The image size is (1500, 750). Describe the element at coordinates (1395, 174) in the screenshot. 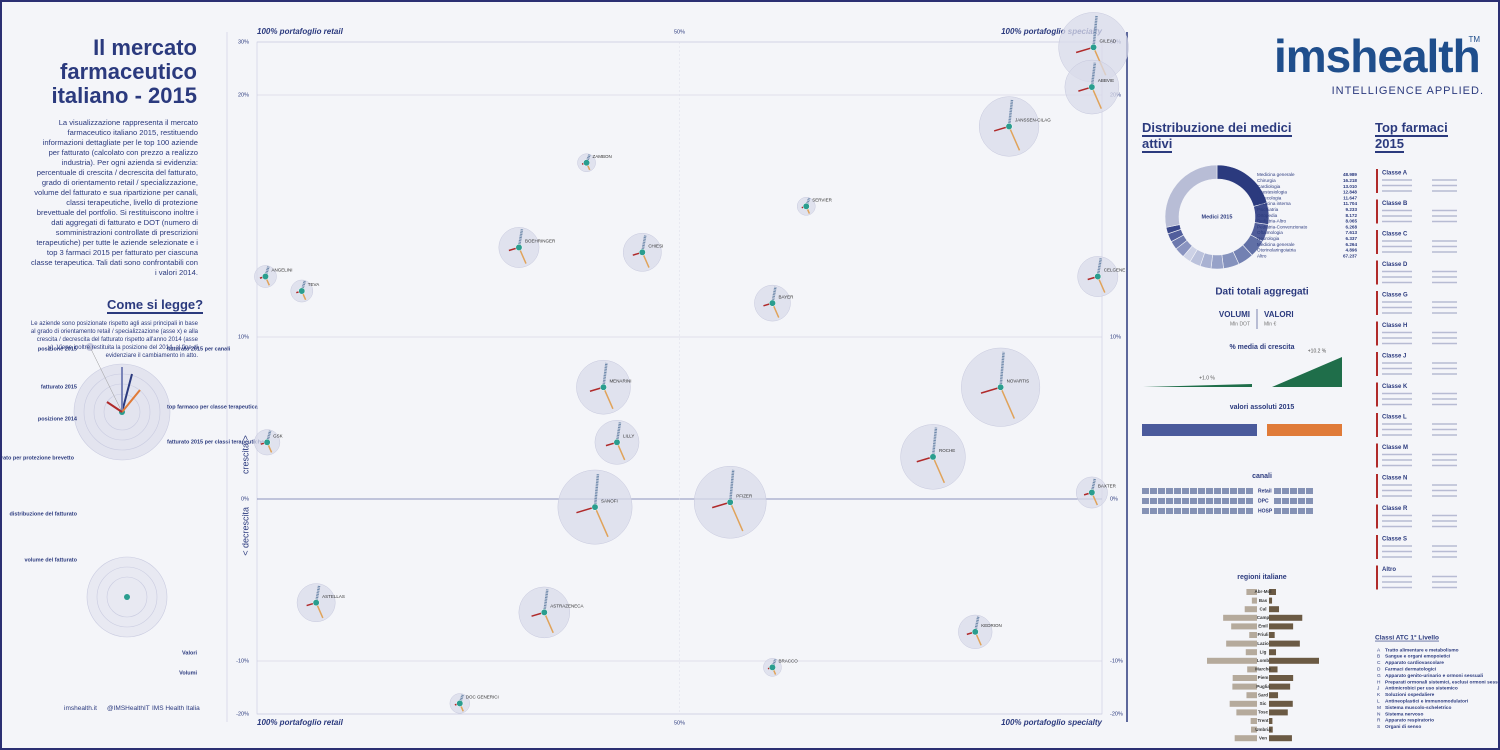

I see `class-name: Classe A` at that location.